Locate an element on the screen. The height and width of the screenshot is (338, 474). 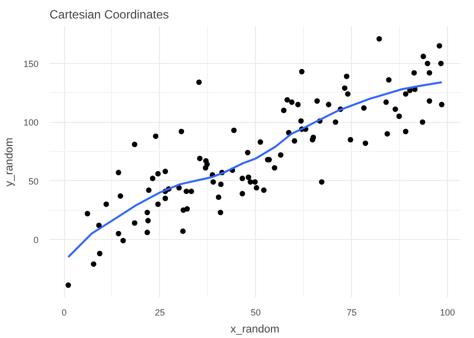
x-tick-label: 0 is located at coordinates (64, 313).